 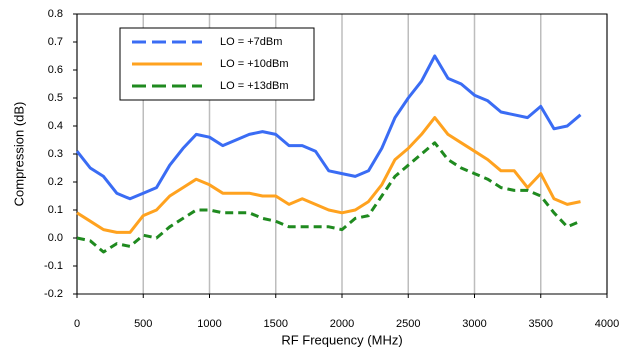 I want to click on x-tick-label: 2000, so click(x=342, y=324).